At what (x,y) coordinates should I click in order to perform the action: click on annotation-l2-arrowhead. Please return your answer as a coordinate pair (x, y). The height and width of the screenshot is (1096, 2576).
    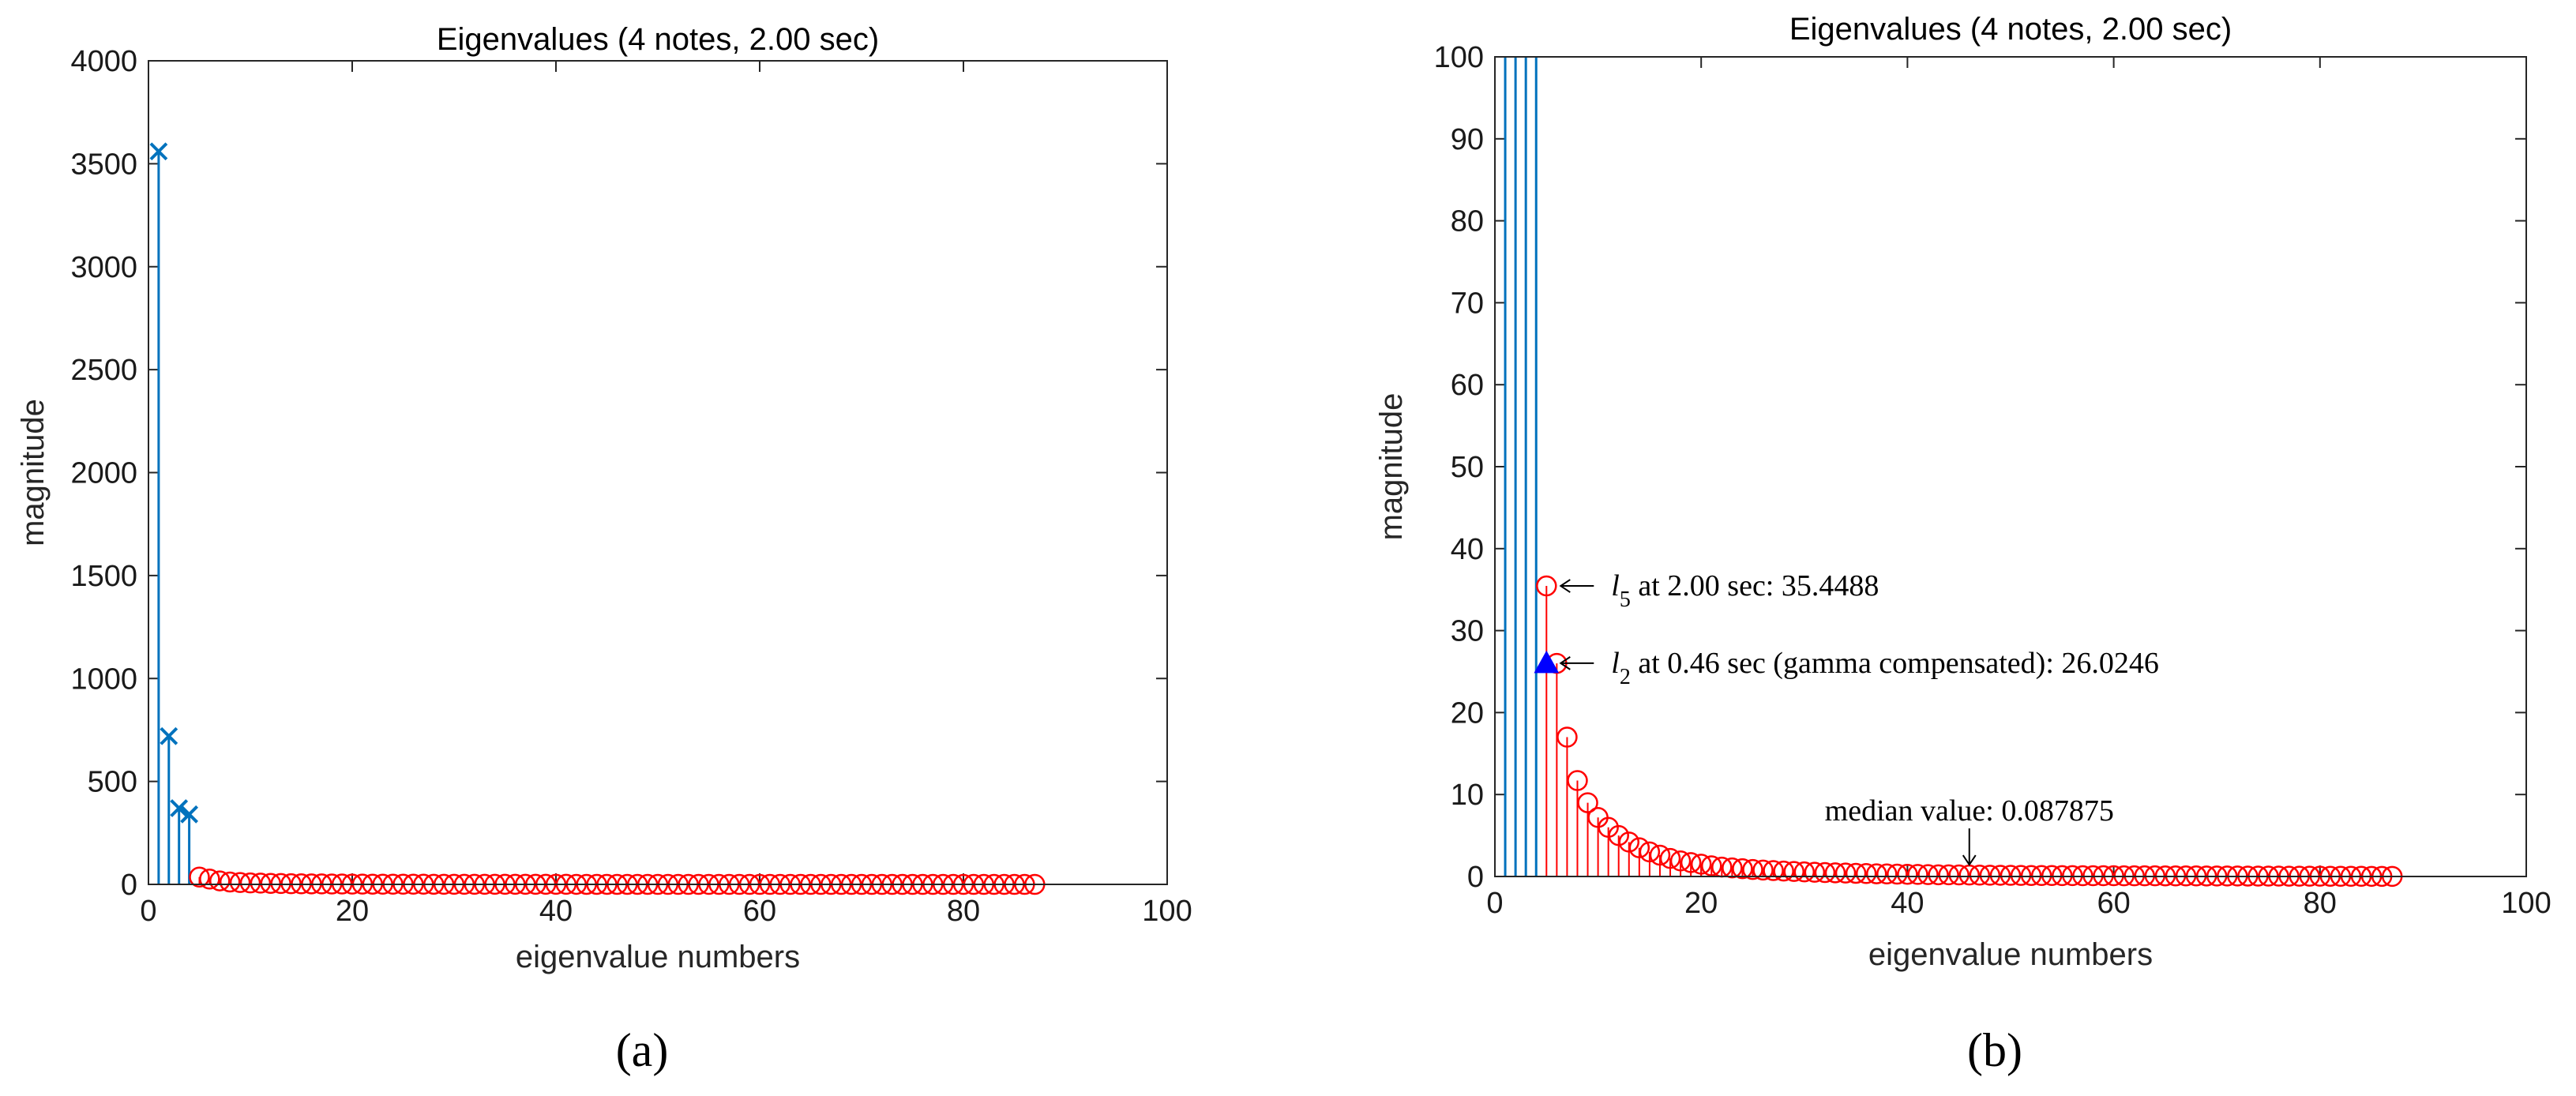
    Looking at the image, I should click on (1565, 663).